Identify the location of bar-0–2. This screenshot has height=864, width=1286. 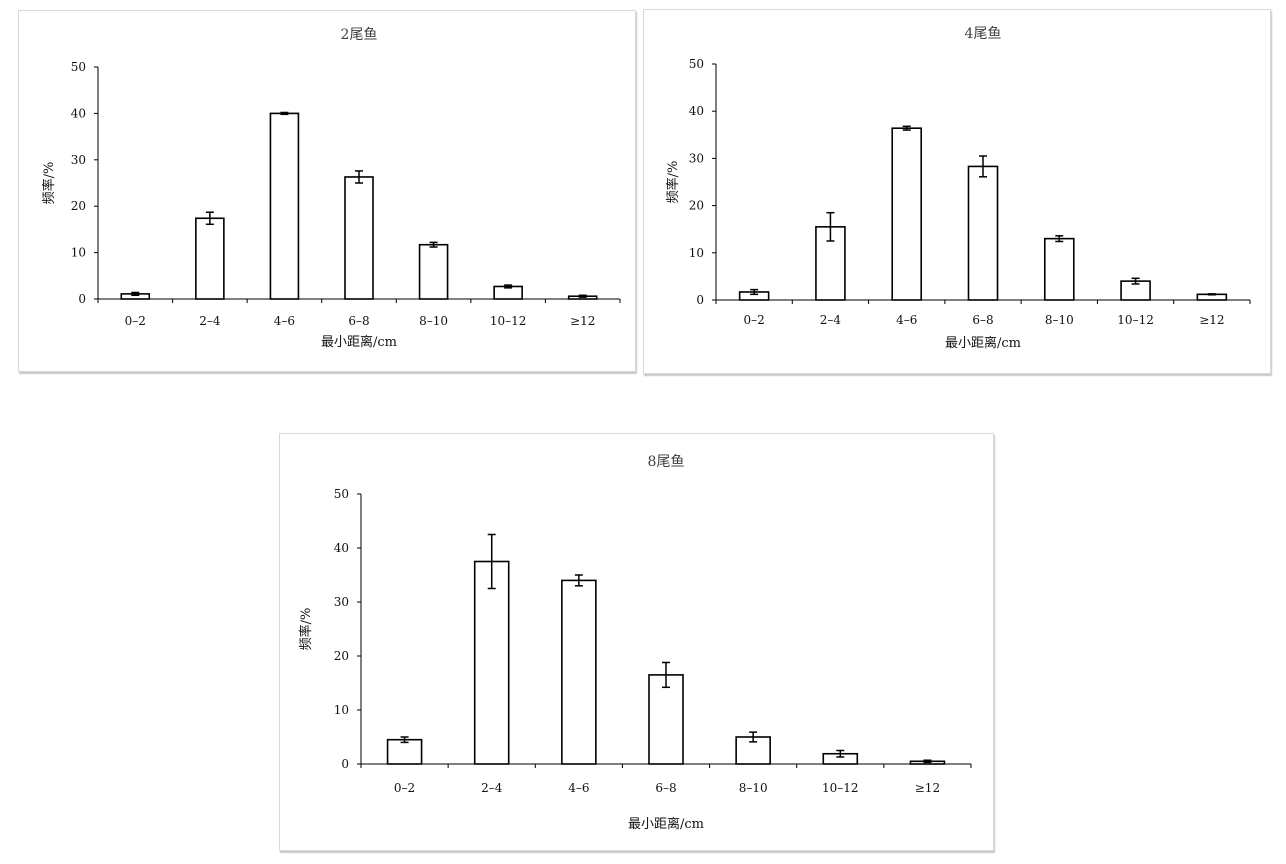
(404, 751).